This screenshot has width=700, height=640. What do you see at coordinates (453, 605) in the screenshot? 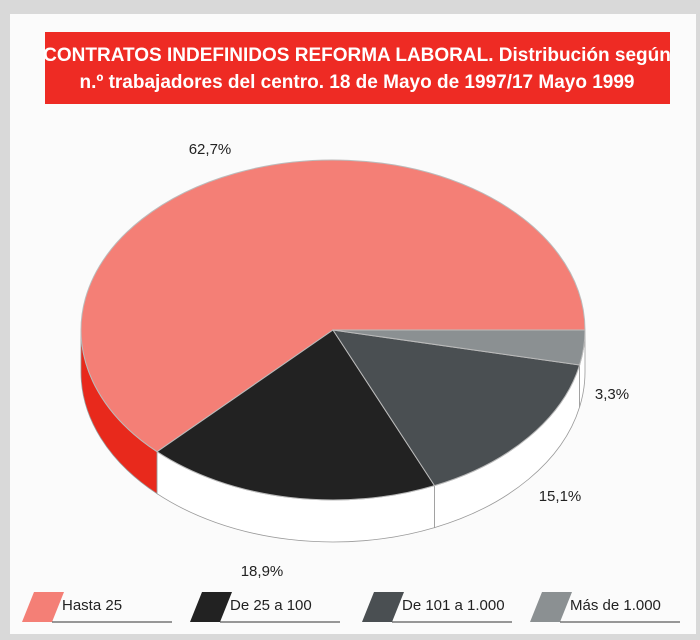
I see `legend-label: De 101 a 1.000` at bounding box center [453, 605].